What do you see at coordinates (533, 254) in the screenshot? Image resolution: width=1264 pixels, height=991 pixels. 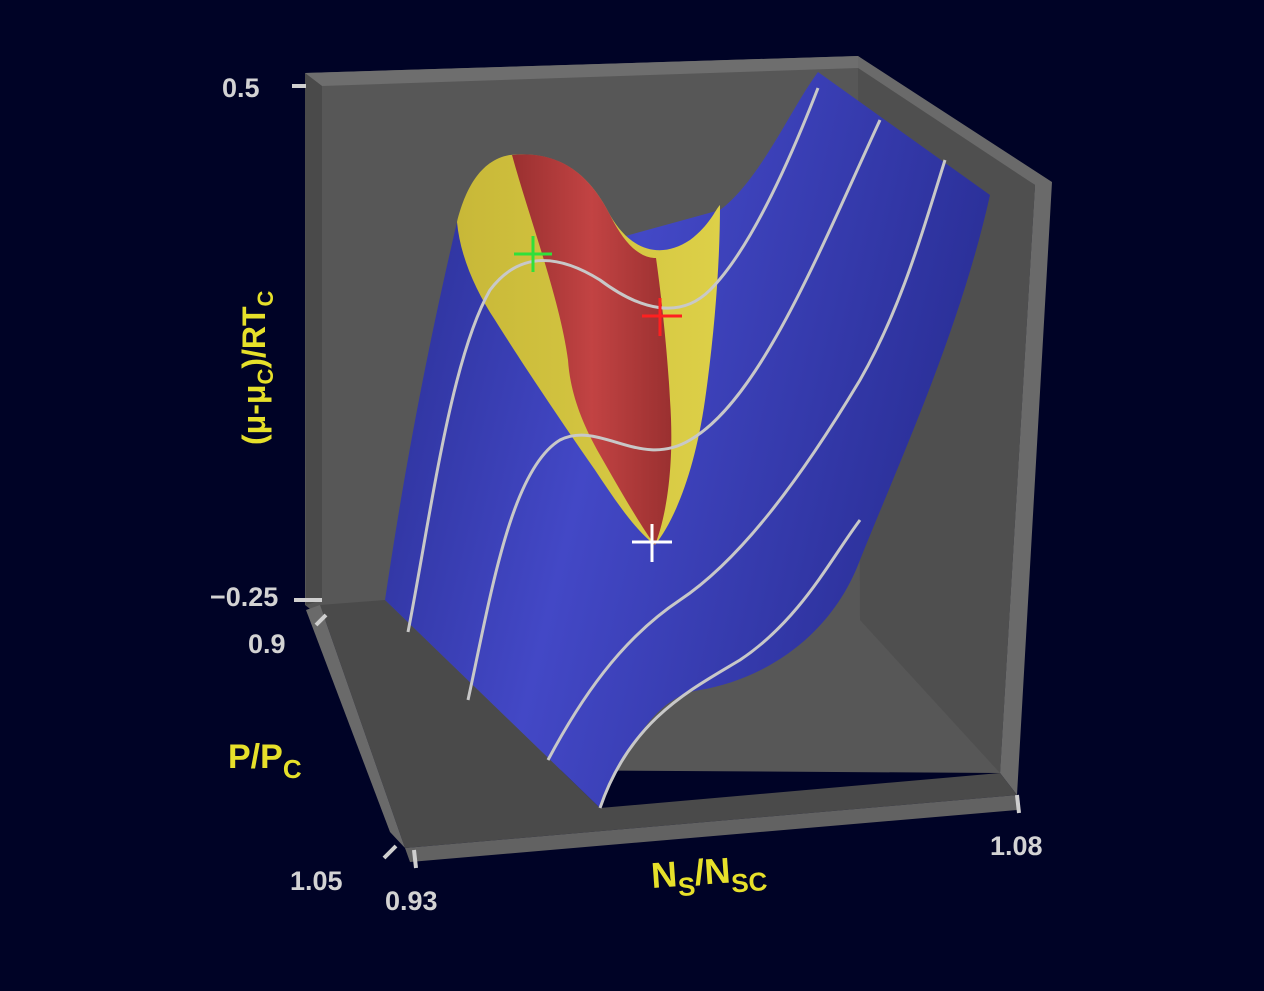 I see `green-cross-marker` at bounding box center [533, 254].